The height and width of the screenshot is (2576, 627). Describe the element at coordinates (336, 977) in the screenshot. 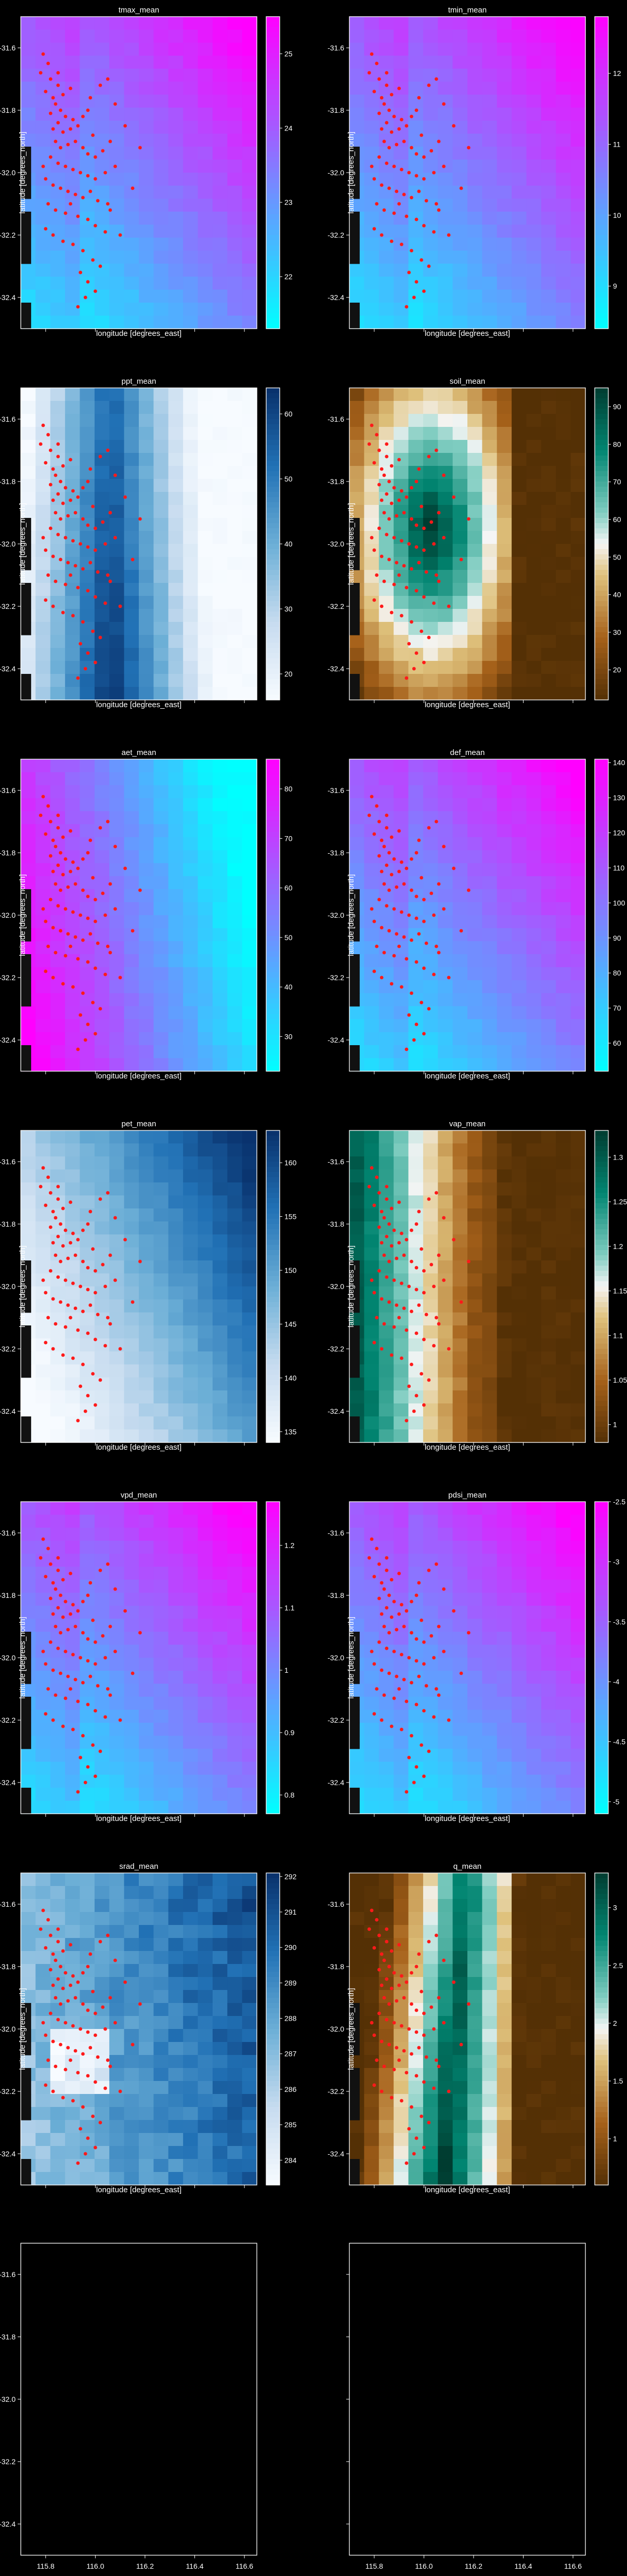

I see `y-tick-label: -32.2` at that location.